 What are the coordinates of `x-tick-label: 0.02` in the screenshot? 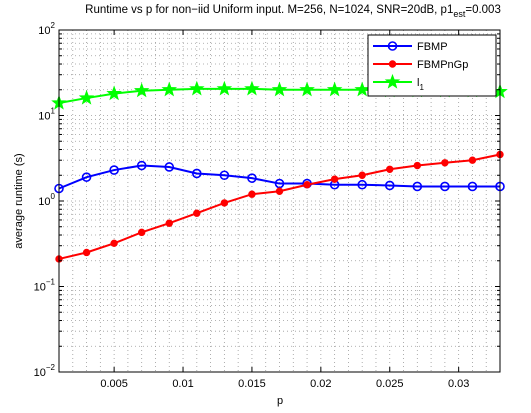 It's located at (320, 384).